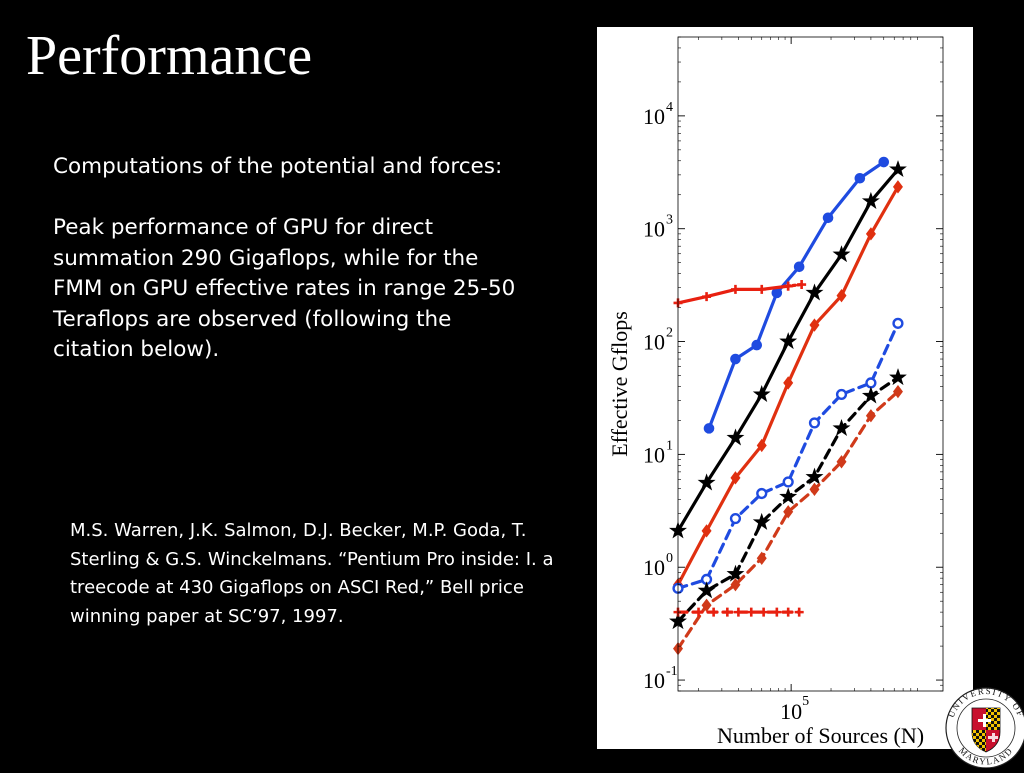  Describe the element at coordinates (619, 384) in the screenshot. I see `y-axis-label: Effective Gflops` at that location.